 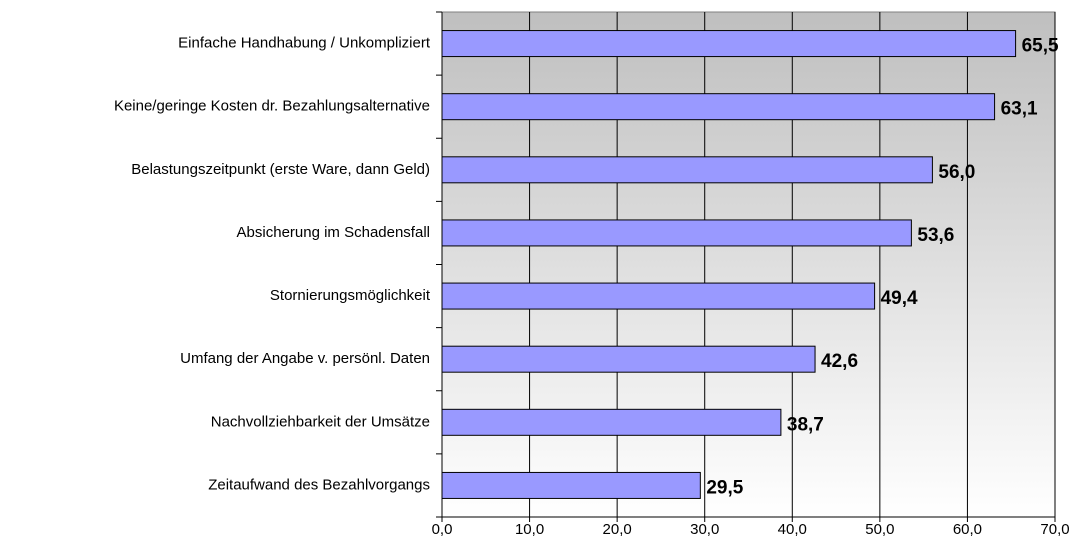 What do you see at coordinates (442, 529) in the screenshot?
I see `x-tick-label: 0,0` at bounding box center [442, 529].